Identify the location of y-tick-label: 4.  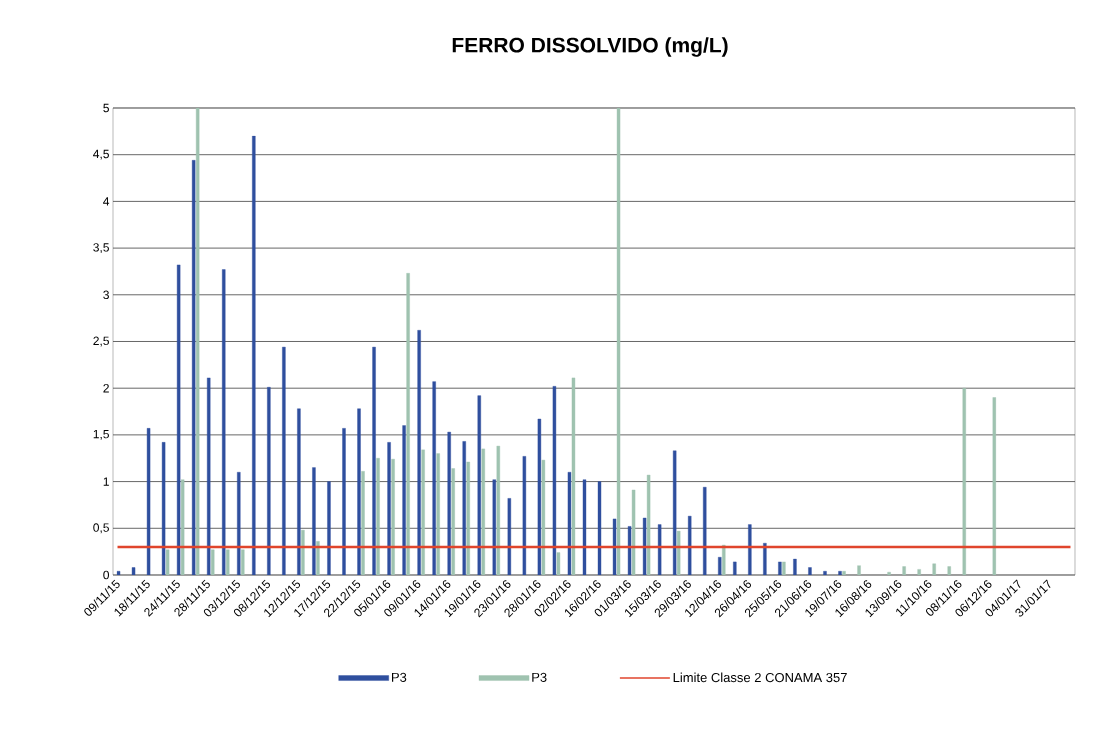
(106, 201).